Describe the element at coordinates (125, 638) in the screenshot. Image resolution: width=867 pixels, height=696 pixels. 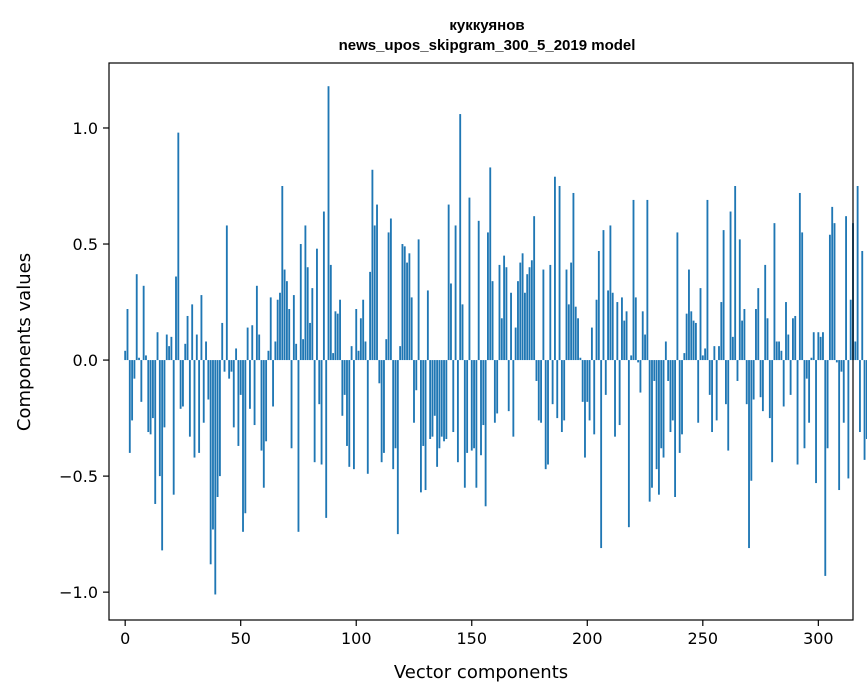
I see `x-tick-label: 0` at that location.